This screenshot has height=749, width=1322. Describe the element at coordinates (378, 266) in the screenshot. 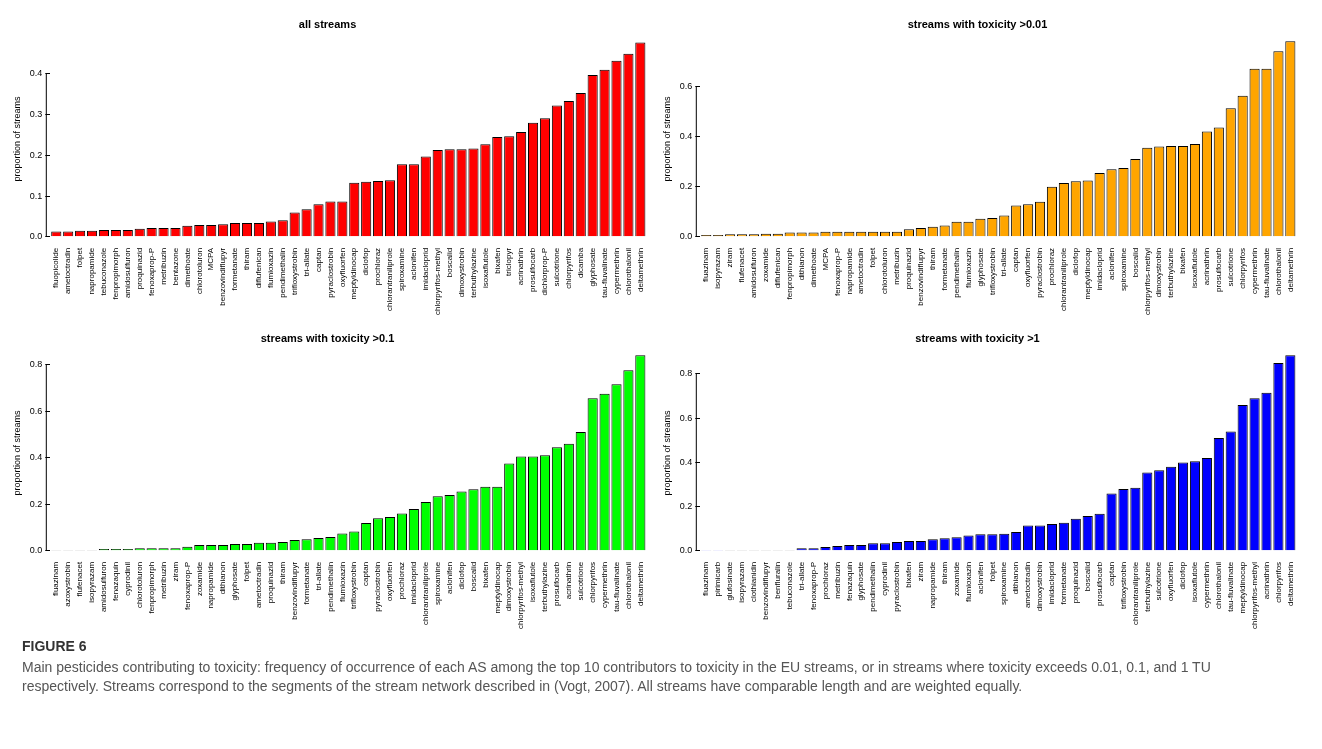

I see `x-tick-label: prochloraz` at that location.